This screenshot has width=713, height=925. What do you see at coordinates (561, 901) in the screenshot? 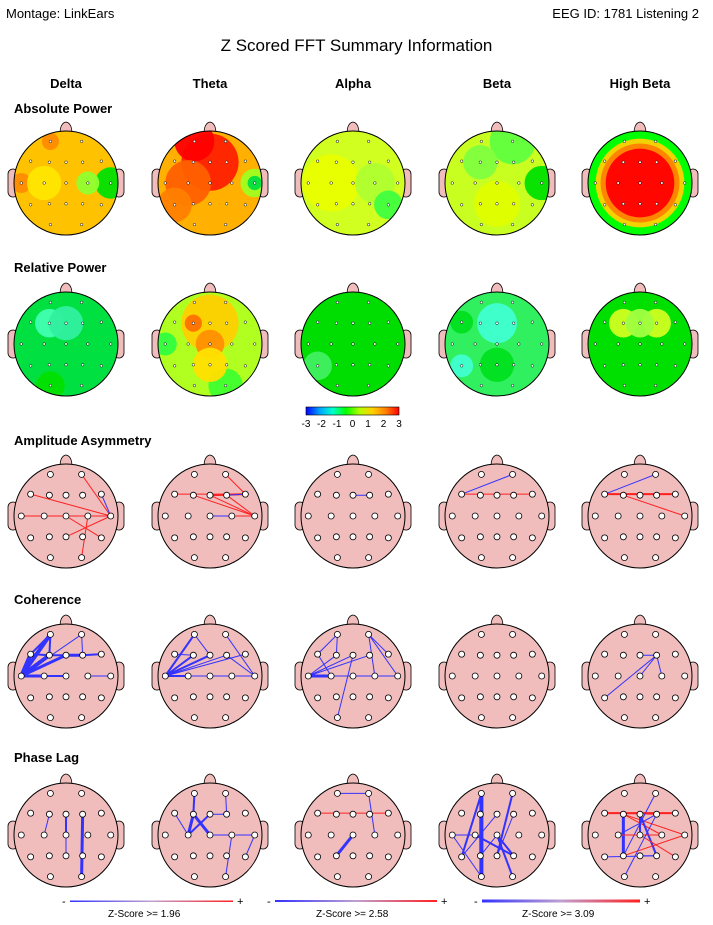
I see `legend-bar` at bounding box center [561, 901].